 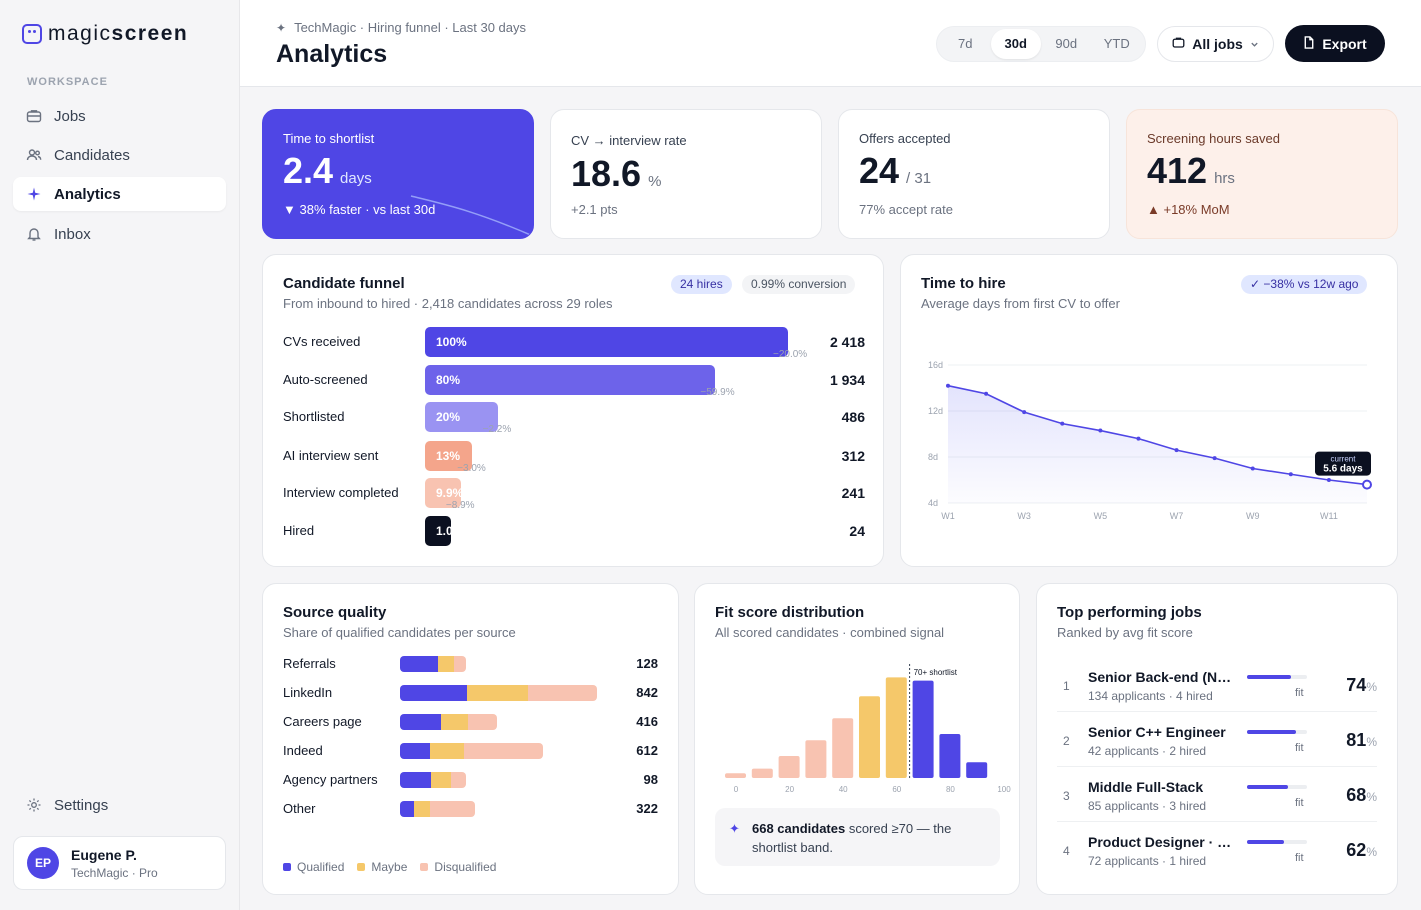 What do you see at coordinates (701, 284) in the screenshot?
I see `hires-badge: 24 hires` at bounding box center [701, 284].